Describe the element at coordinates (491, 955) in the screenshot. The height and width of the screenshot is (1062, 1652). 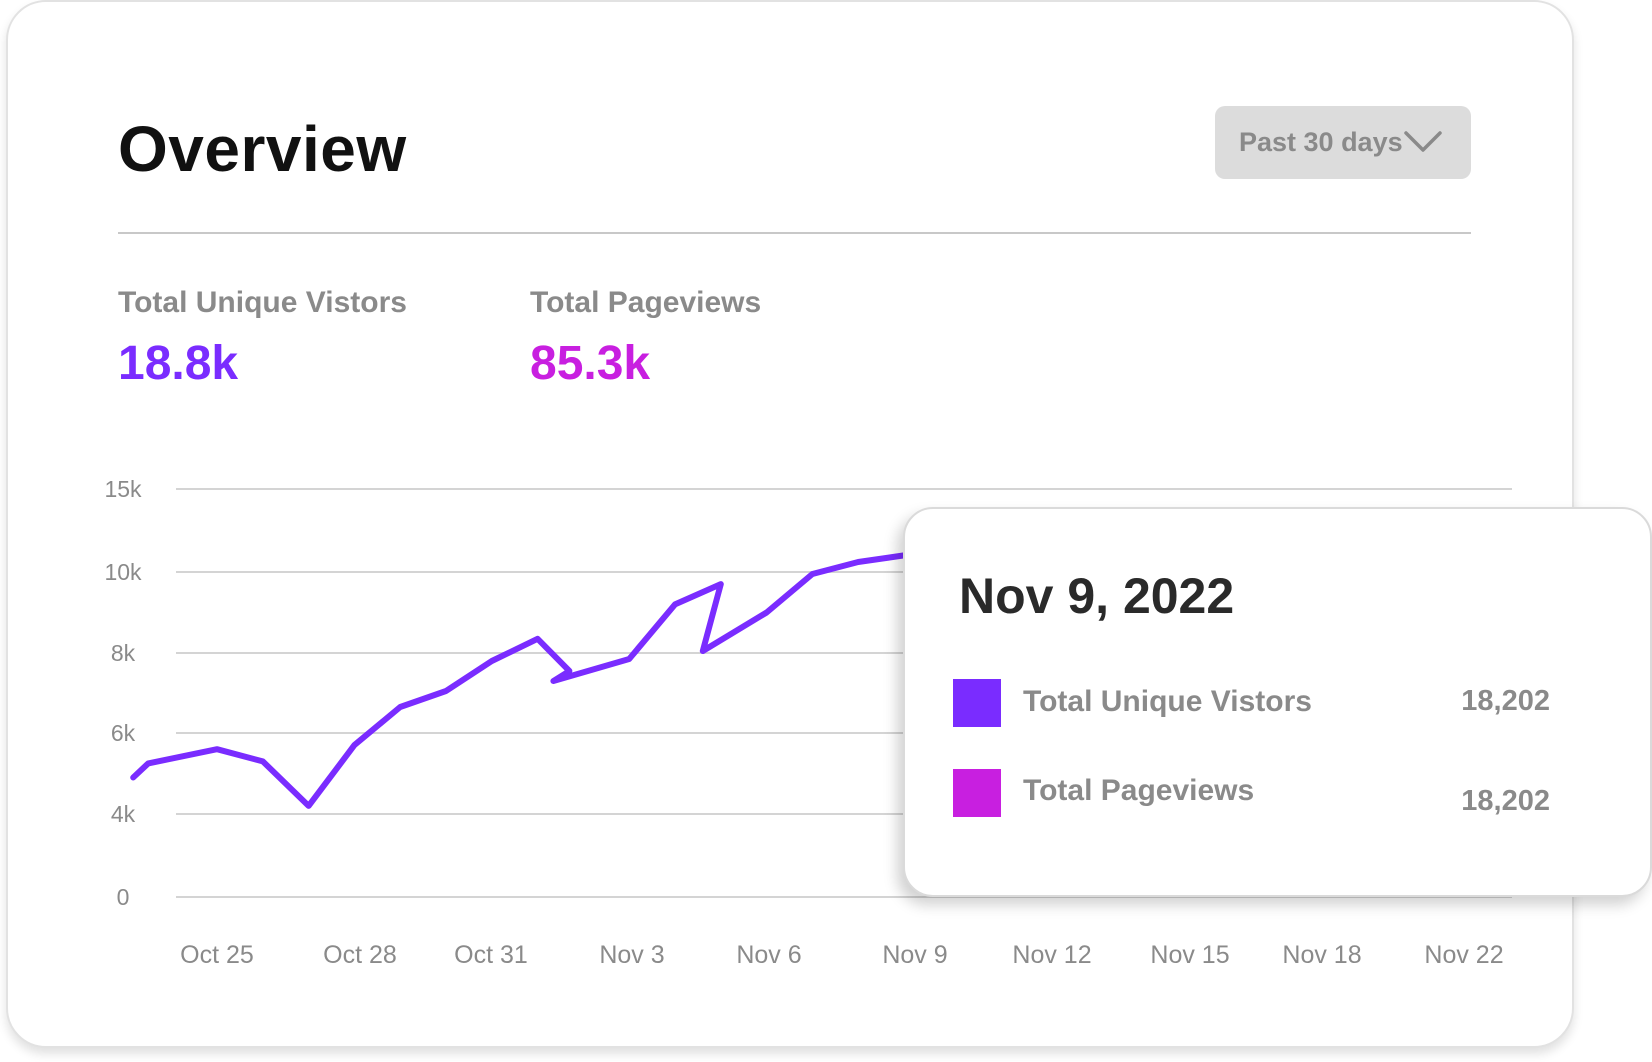
I see `x-tick-label: Oct 31` at that location.